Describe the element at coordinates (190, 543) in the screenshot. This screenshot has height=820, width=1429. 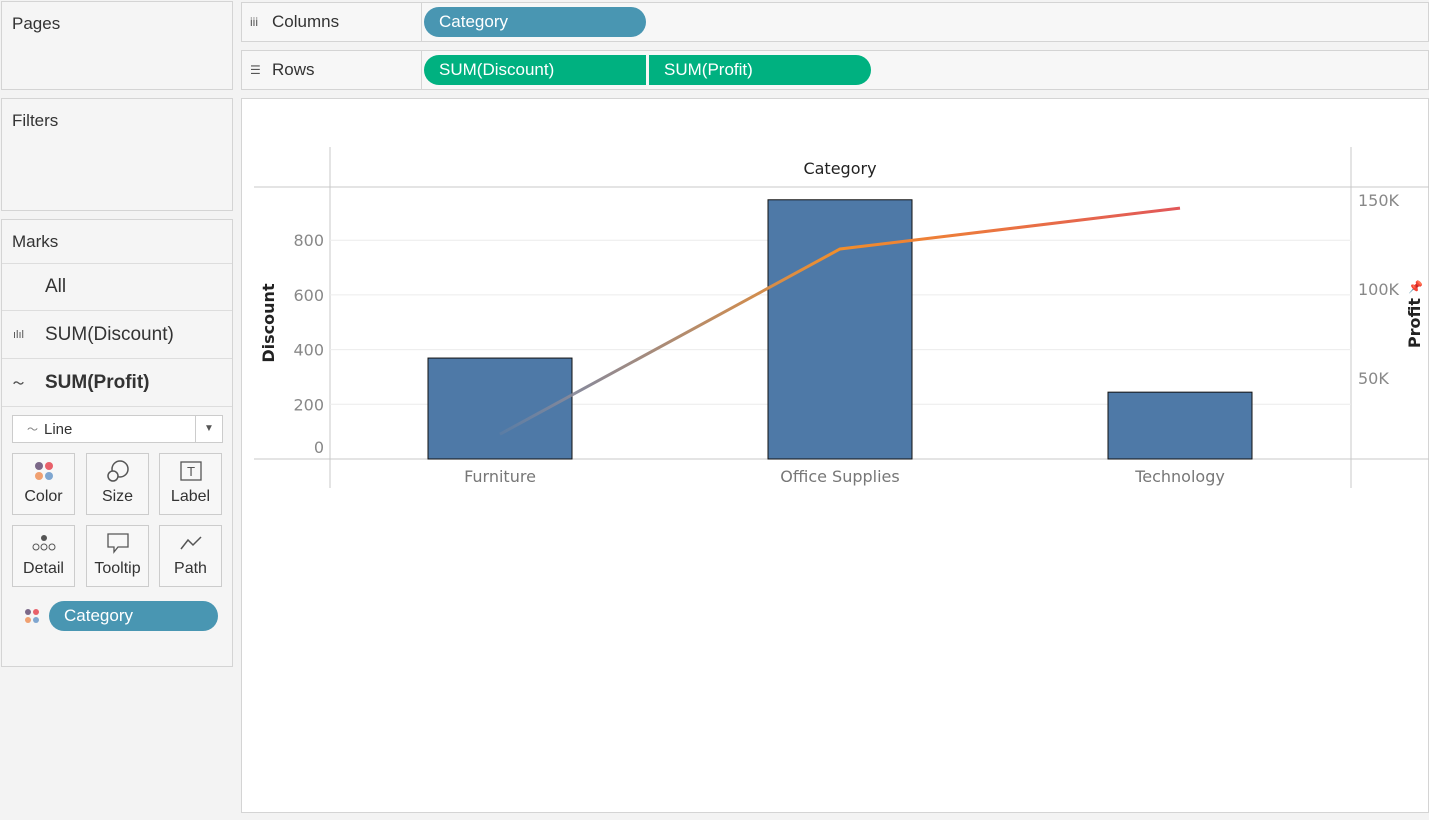
I see `path-icon` at that location.